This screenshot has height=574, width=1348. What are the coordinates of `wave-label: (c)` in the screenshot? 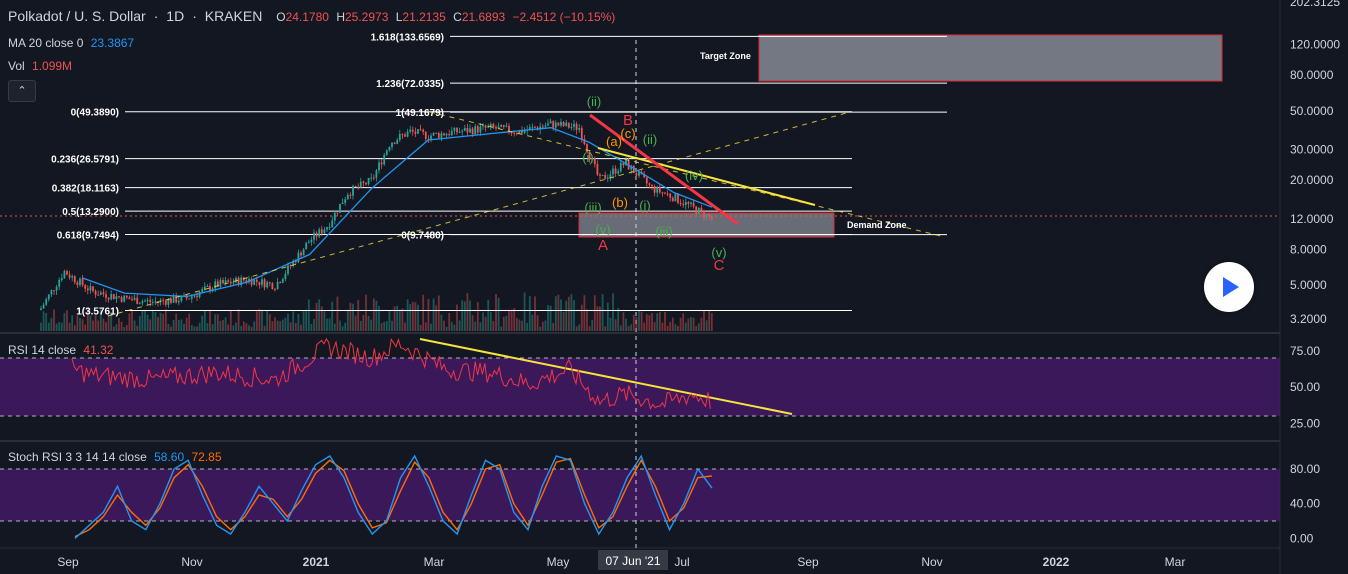 It's located at (627, 133).